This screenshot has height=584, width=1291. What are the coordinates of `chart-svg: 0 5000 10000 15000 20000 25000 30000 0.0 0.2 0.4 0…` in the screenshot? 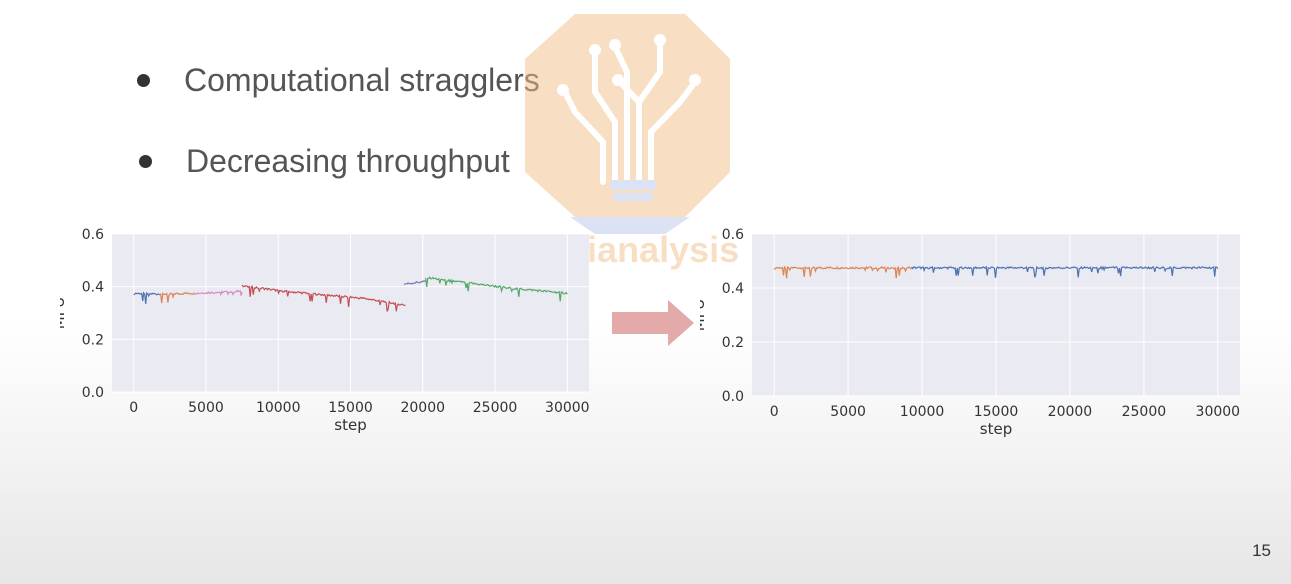 It's located at (320, 330).